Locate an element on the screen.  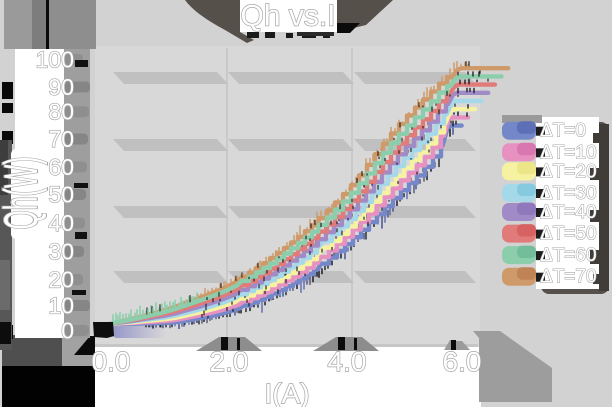
svg-text: 70 is located at coordinates (61, 139).